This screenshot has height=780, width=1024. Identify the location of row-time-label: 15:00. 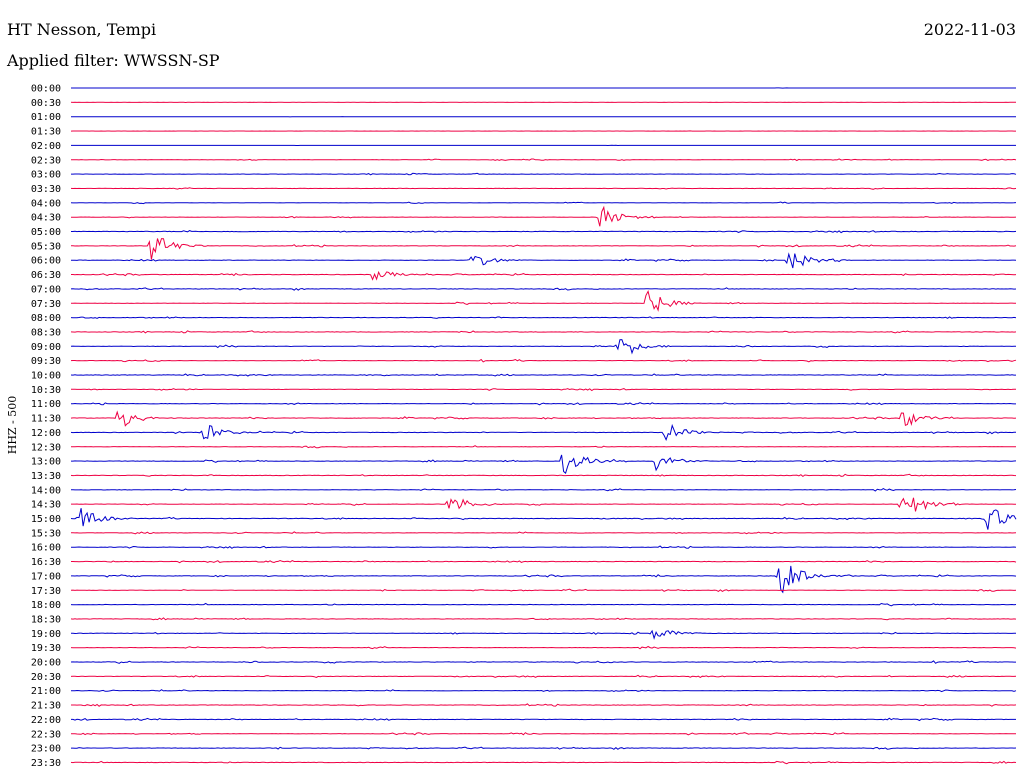
(46, 519).